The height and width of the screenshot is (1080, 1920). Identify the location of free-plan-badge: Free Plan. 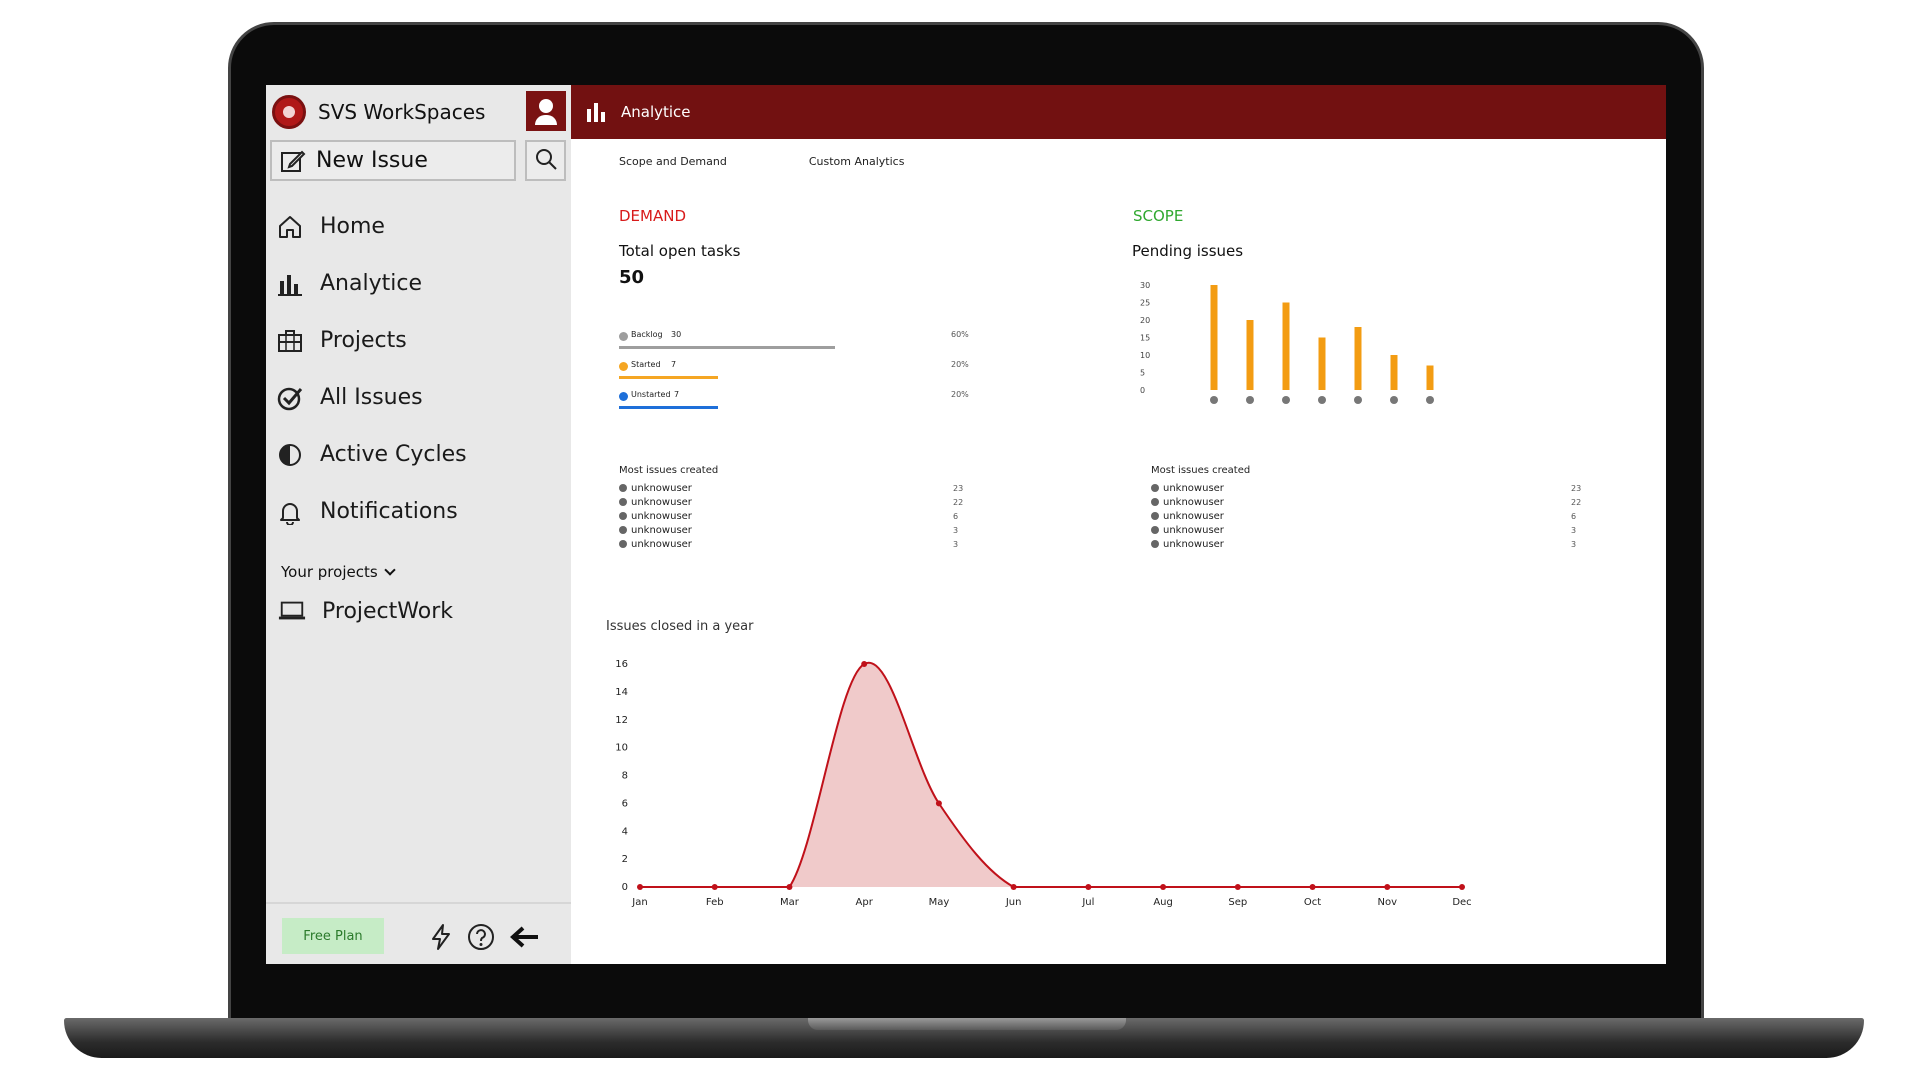
(333, 936).